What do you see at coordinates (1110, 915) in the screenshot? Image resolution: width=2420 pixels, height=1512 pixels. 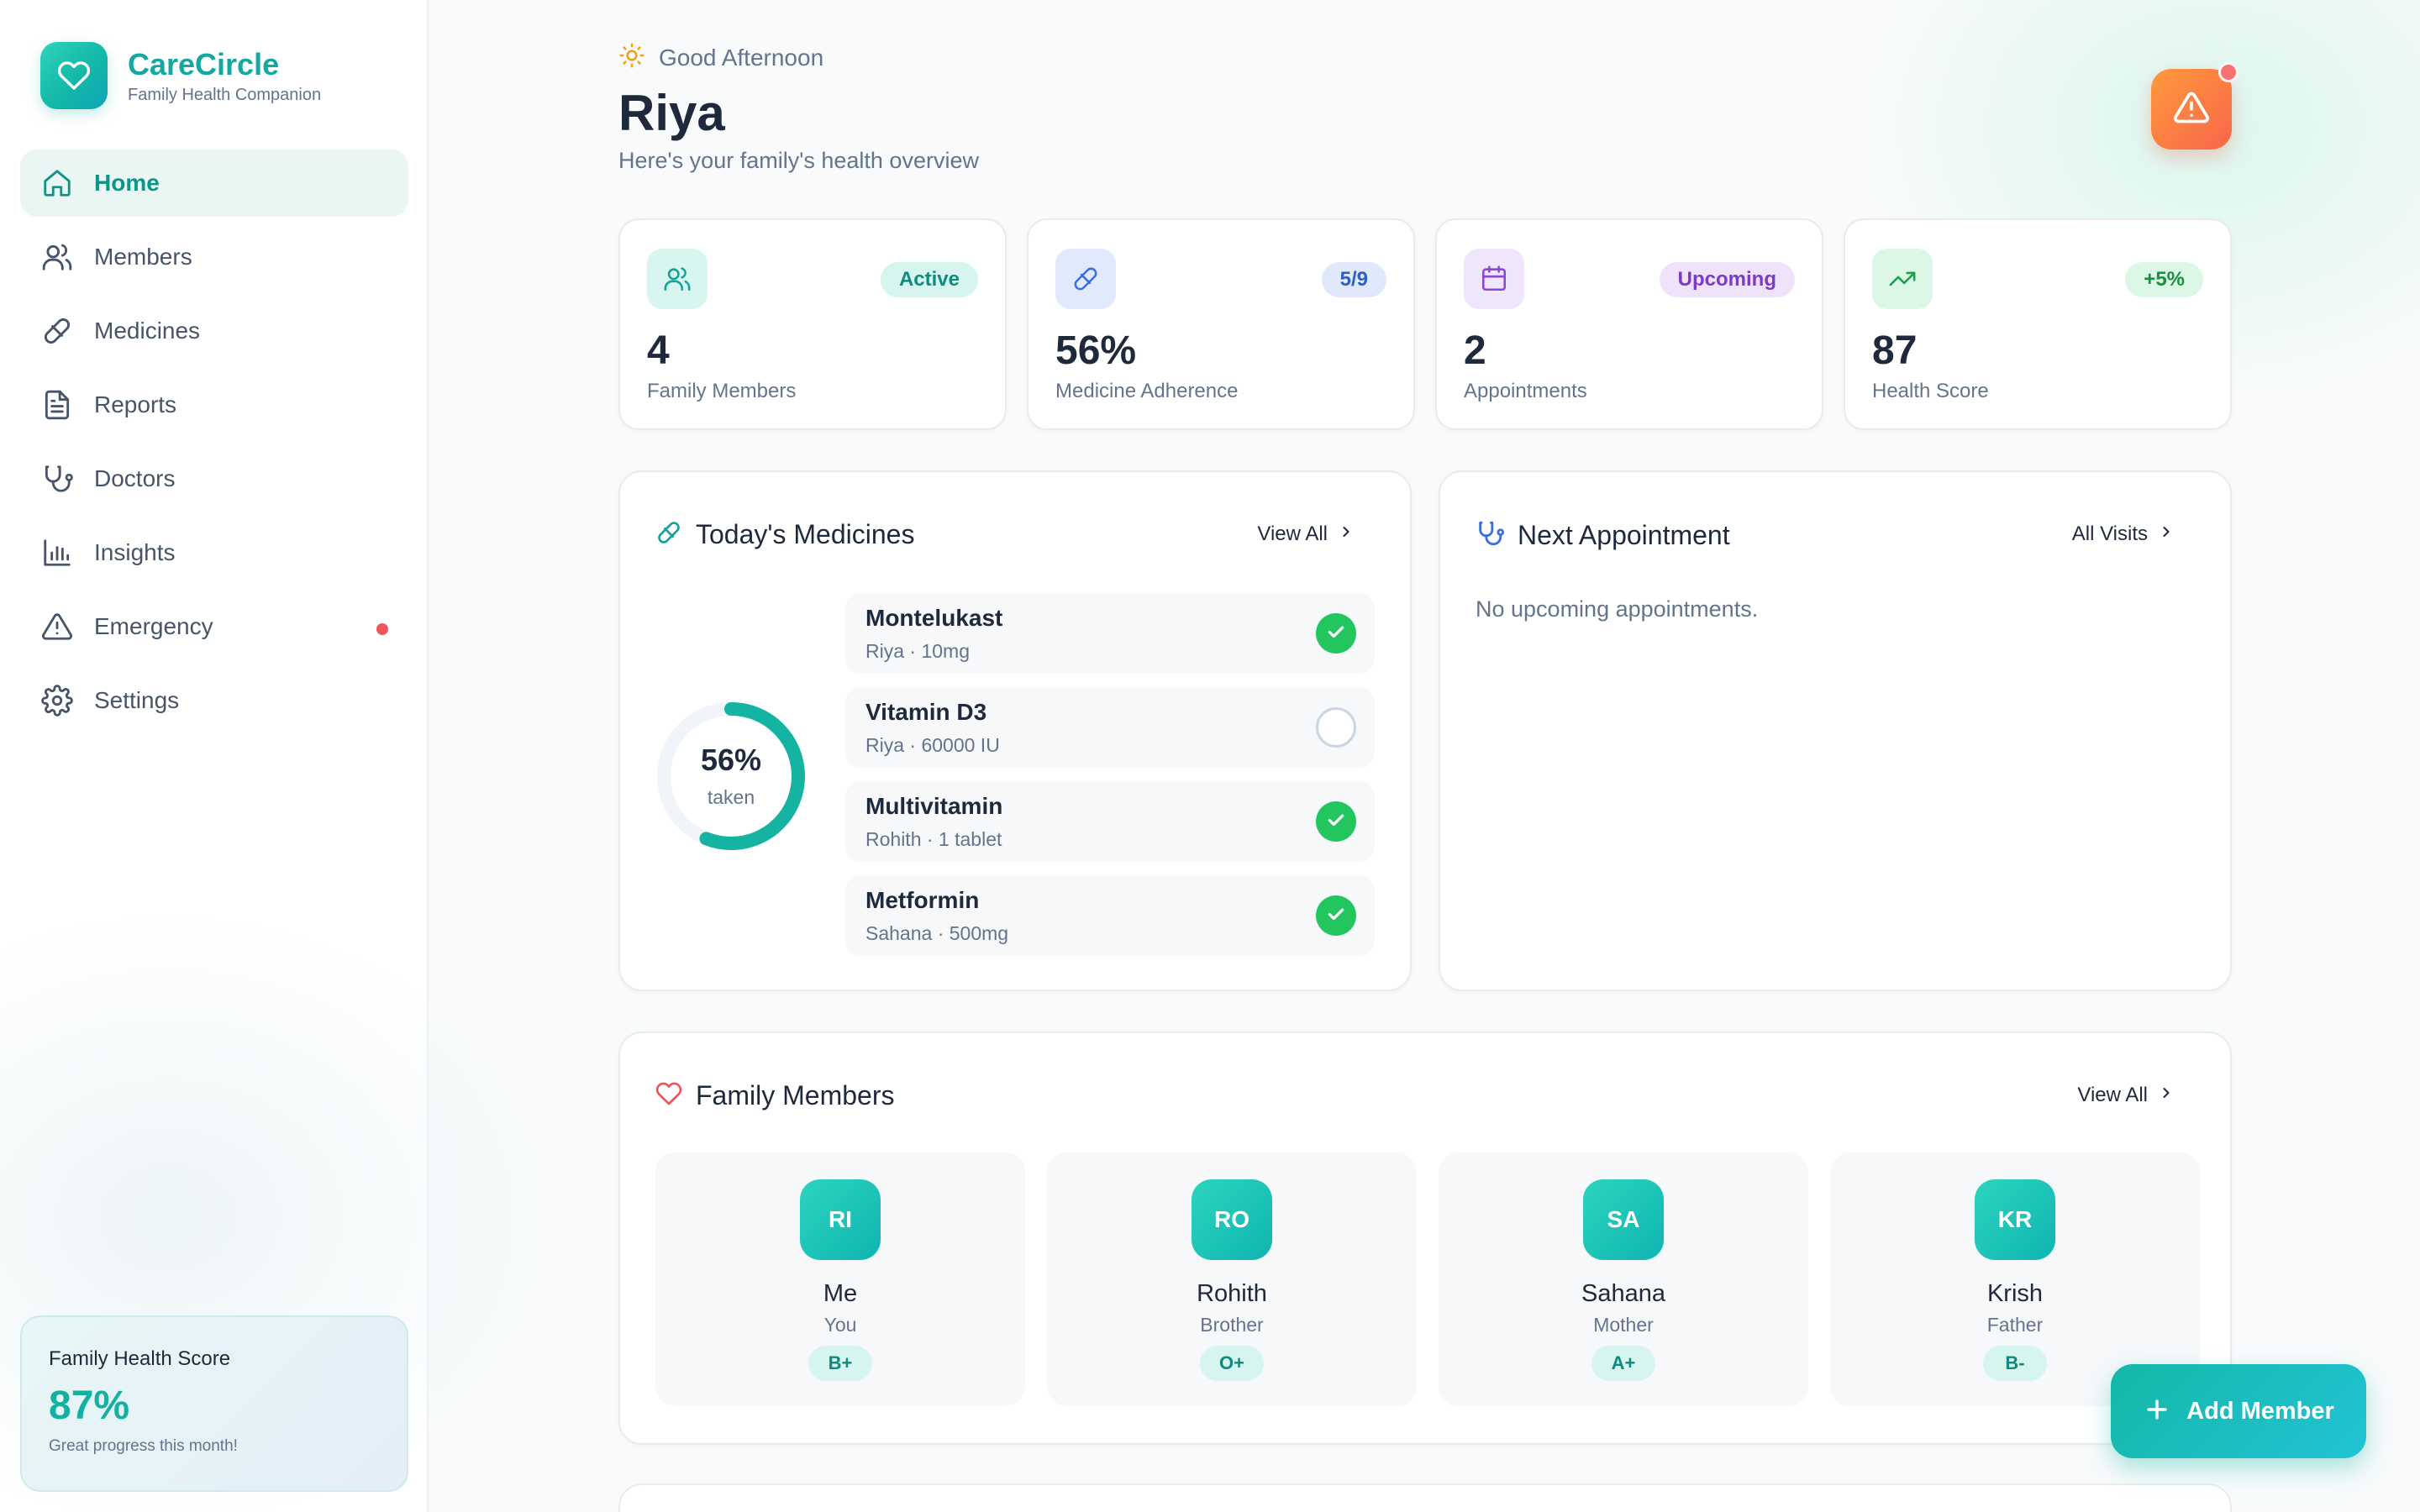 I see `medicine-row-metformin: Metformin Sahana · 500mg` at bounding box center [1110, 915].